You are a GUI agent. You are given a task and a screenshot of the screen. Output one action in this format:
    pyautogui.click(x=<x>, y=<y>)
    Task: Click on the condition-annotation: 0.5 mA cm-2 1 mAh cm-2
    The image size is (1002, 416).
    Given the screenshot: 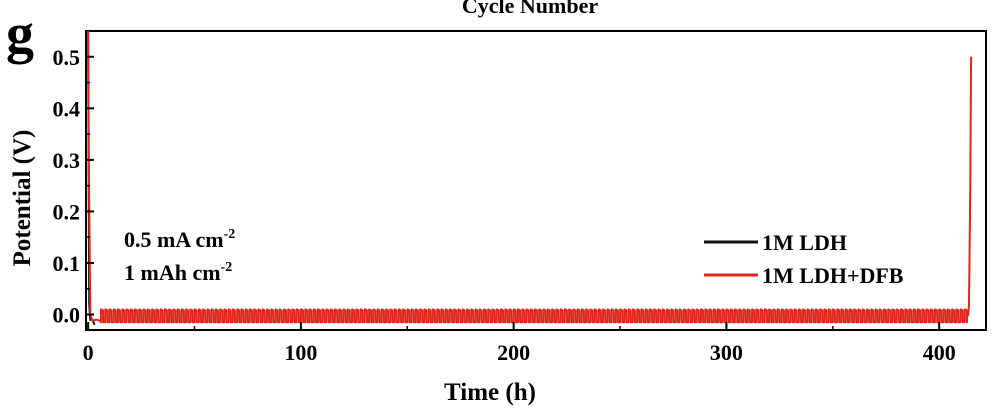 What is the action you would take?
    pyautogui.click(x=179, y=256)
    